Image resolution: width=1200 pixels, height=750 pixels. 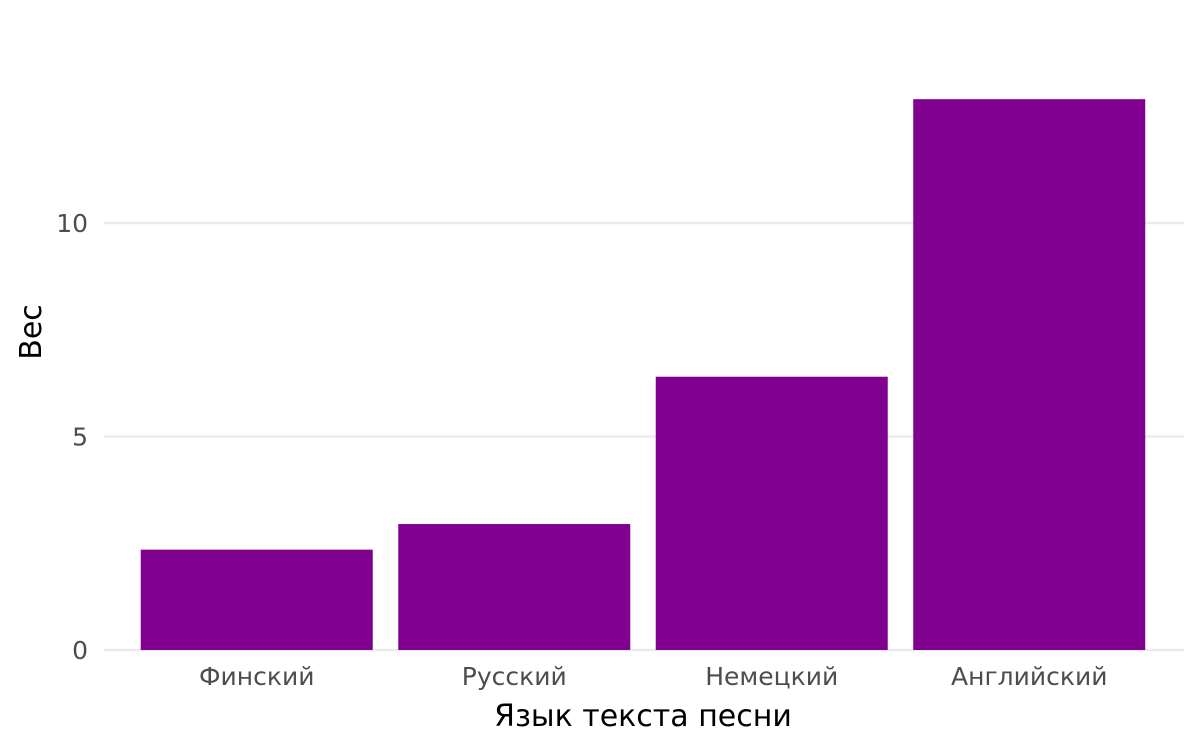 What do you see at coordinates (80, 650) in the screenshot?
I see `y-tick-label: 0` at bounding box center [80, 650].